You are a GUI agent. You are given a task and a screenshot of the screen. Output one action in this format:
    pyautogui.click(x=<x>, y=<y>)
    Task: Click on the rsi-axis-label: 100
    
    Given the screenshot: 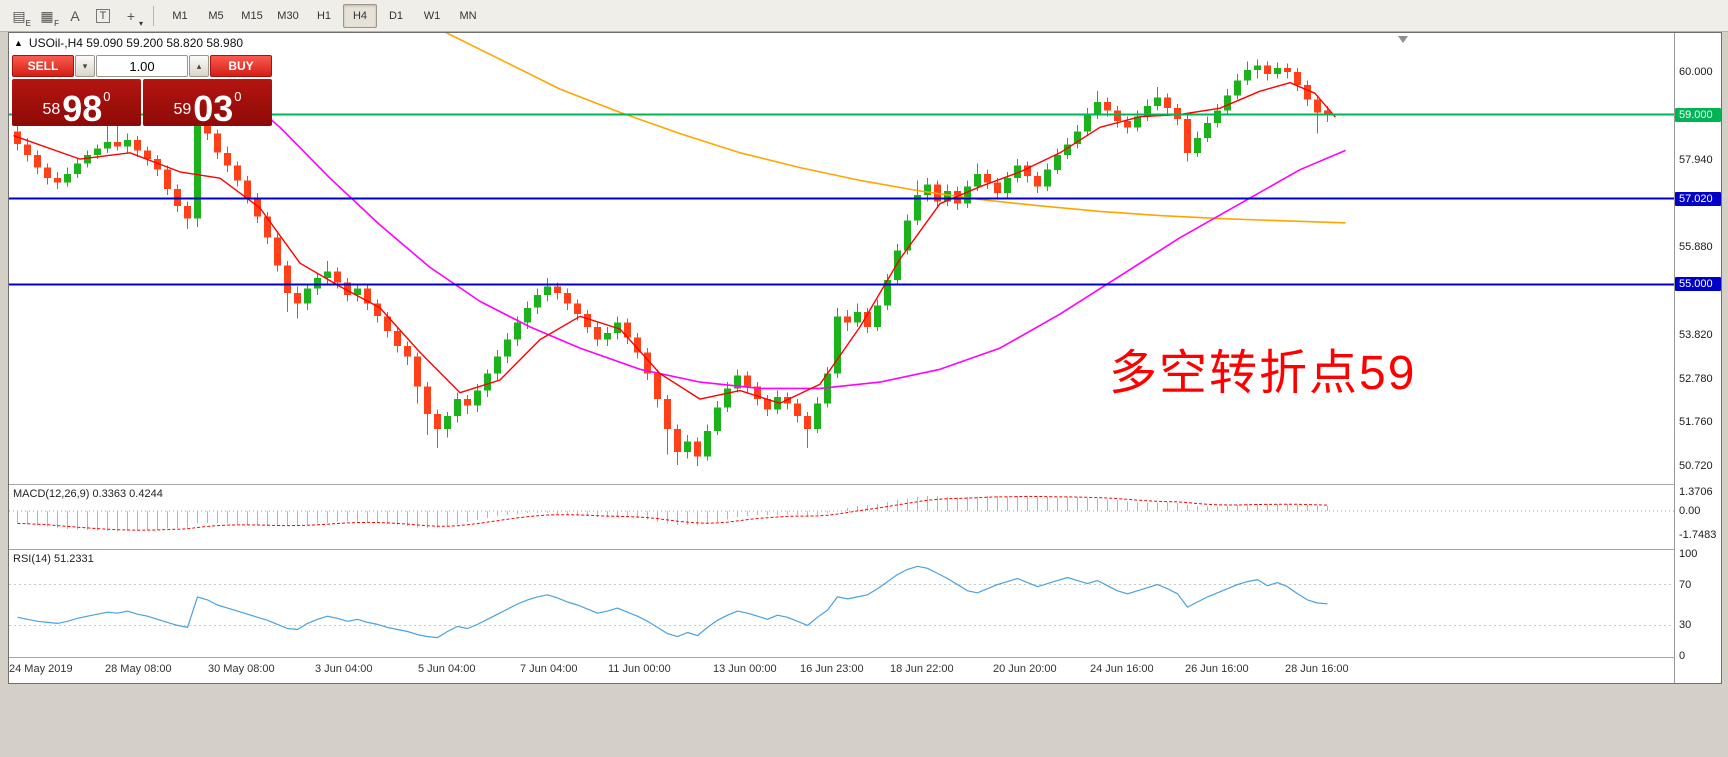 What is the action you would take?
    pyautogui.click(x=1688, y=554)
    